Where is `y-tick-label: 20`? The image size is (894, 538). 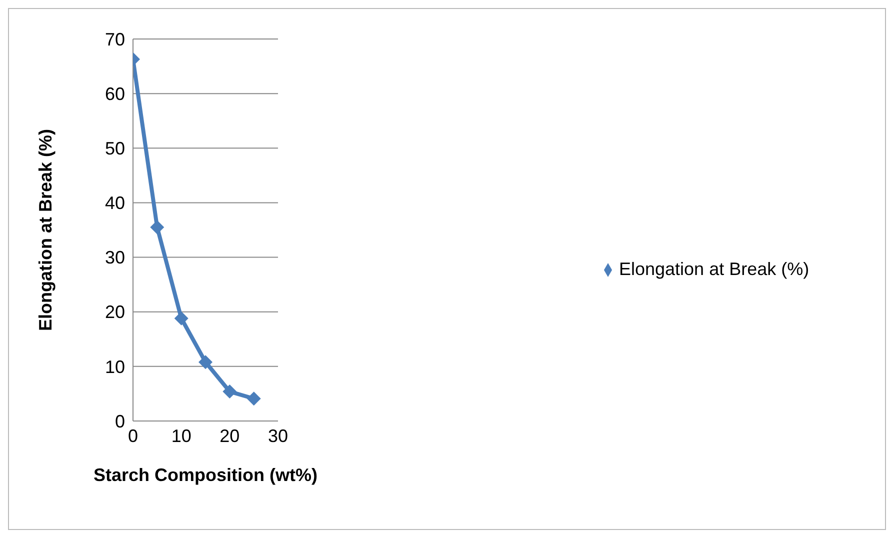 y-tick-label: 20 is located at coordinates (114, 312).